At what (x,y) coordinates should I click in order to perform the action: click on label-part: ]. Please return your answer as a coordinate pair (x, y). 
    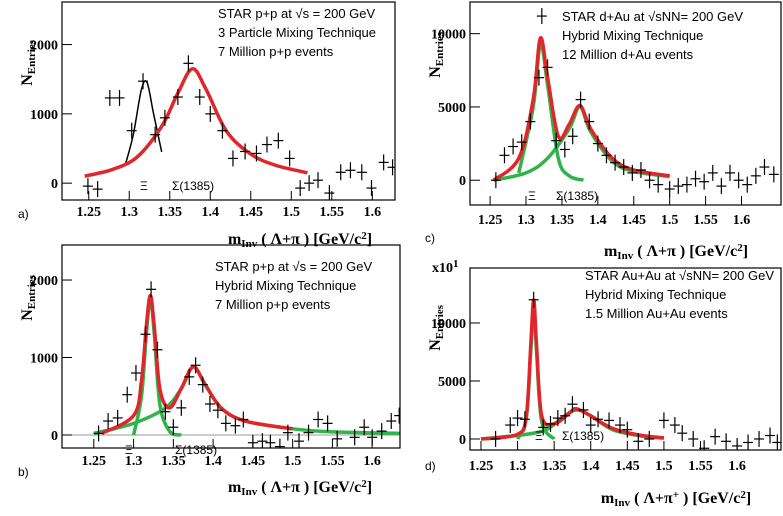
    Looking at the image, I should click on (369, 487).